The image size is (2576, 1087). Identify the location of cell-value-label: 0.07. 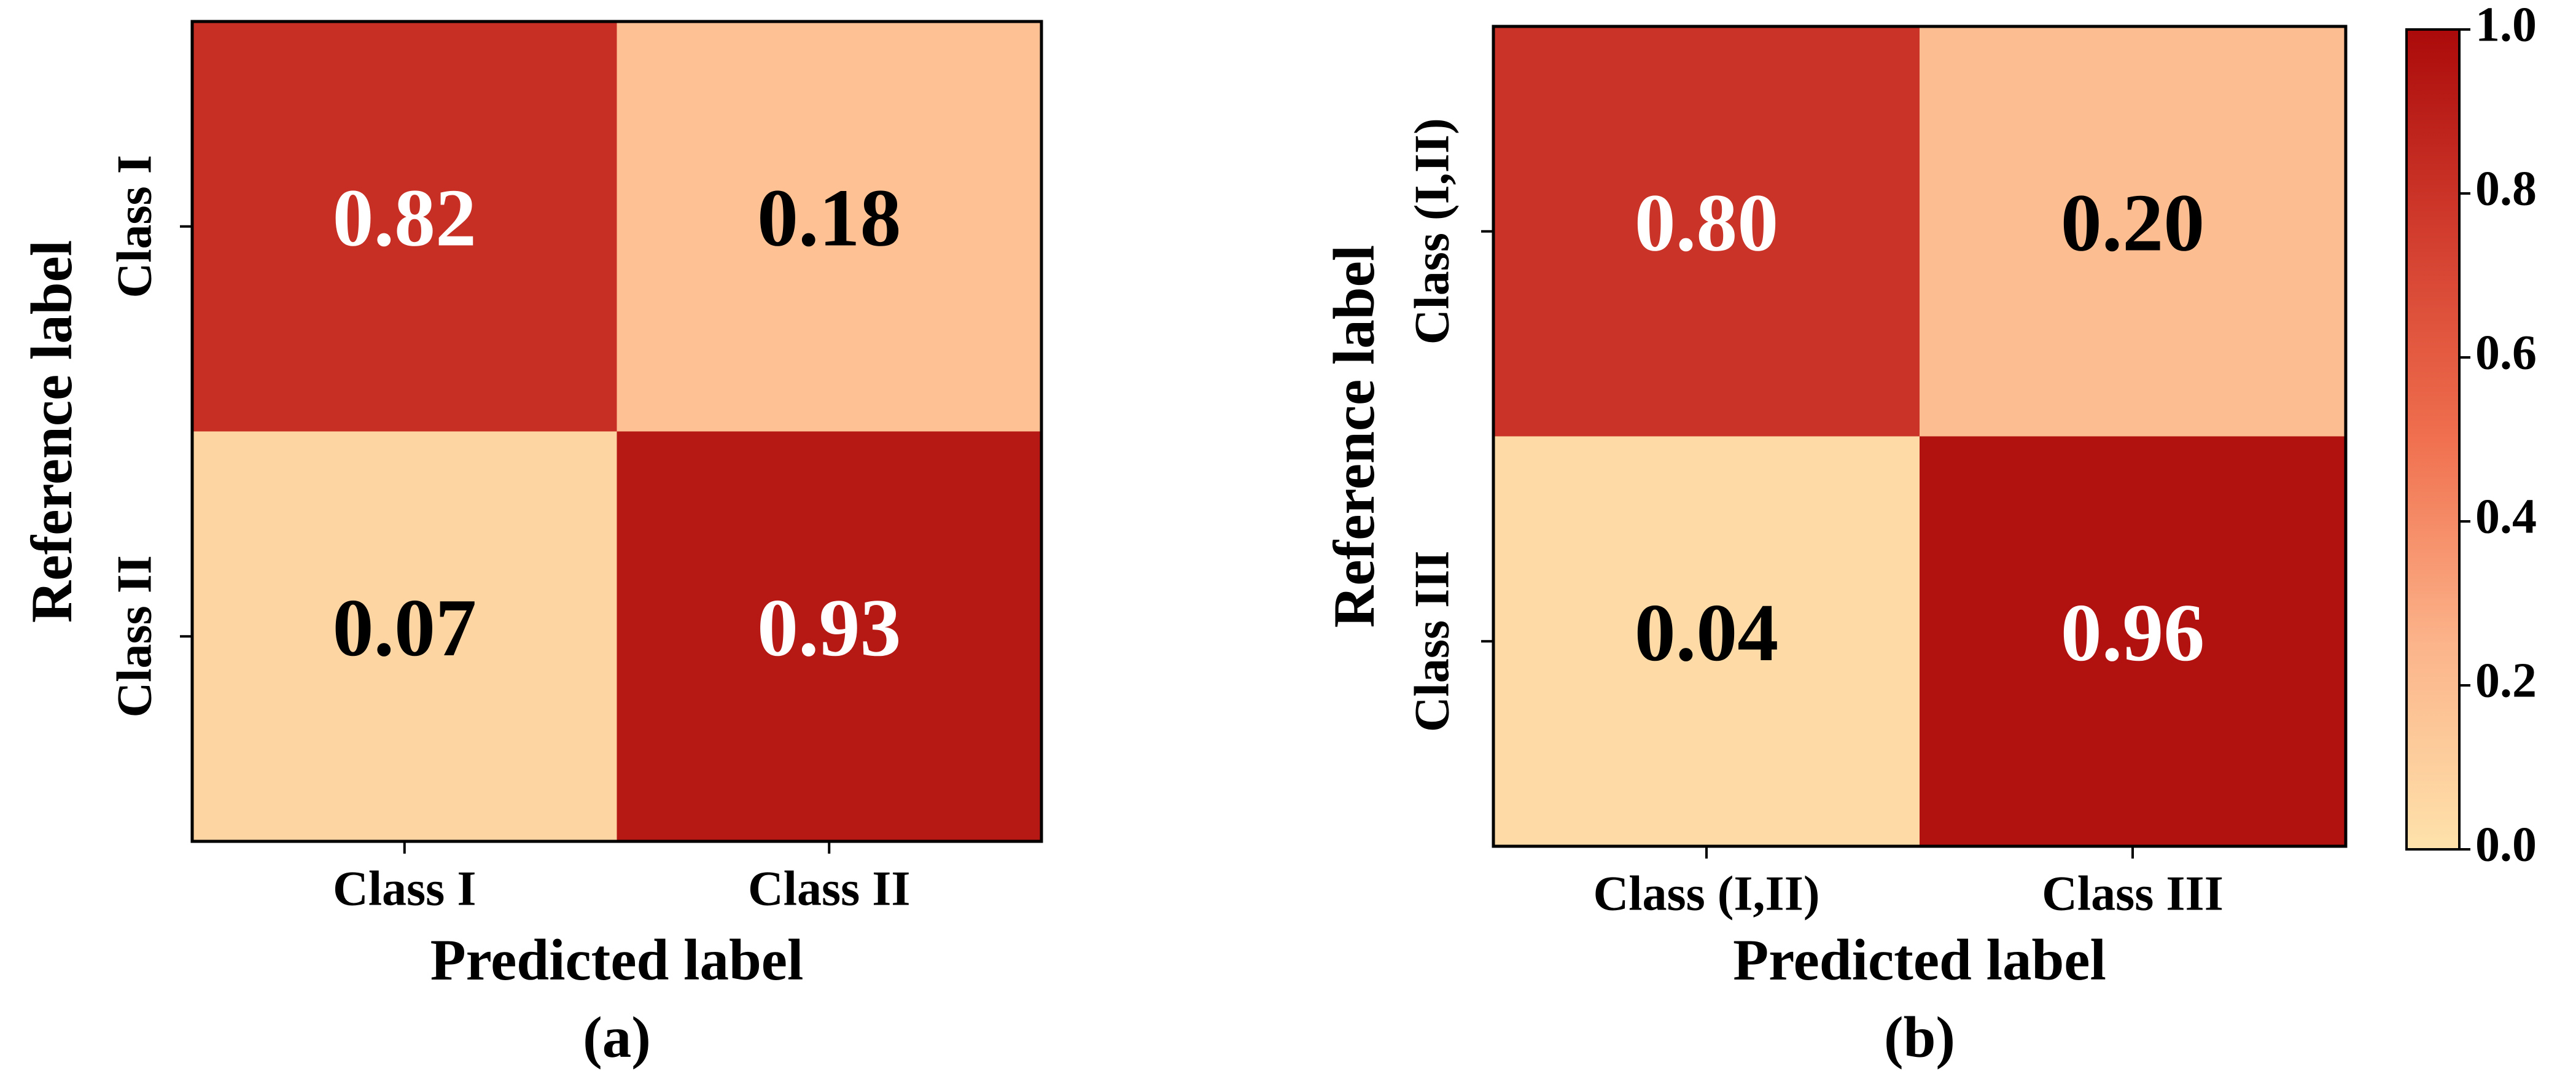
(405, 627).